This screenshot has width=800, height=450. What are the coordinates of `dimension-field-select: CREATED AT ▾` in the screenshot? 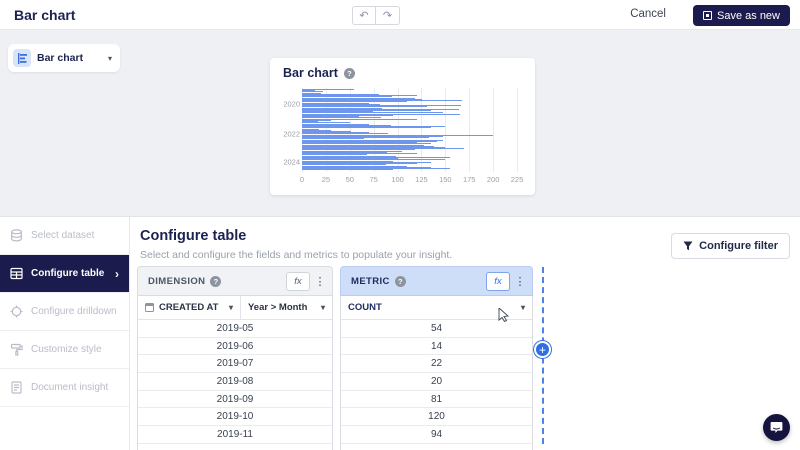 It's located at (189, 307).